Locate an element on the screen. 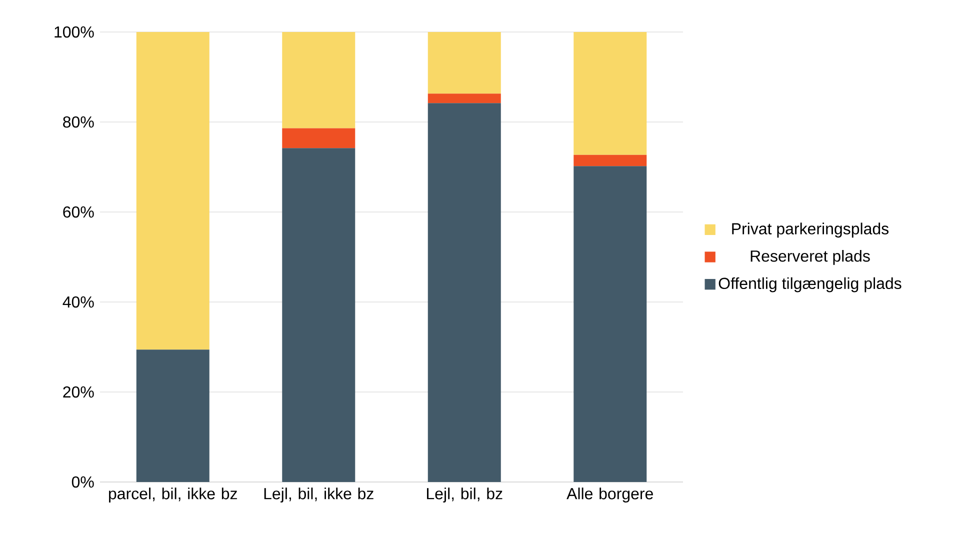  x-tick-label: parcel, bil, ikke bz is located at coordinates (172, 495).